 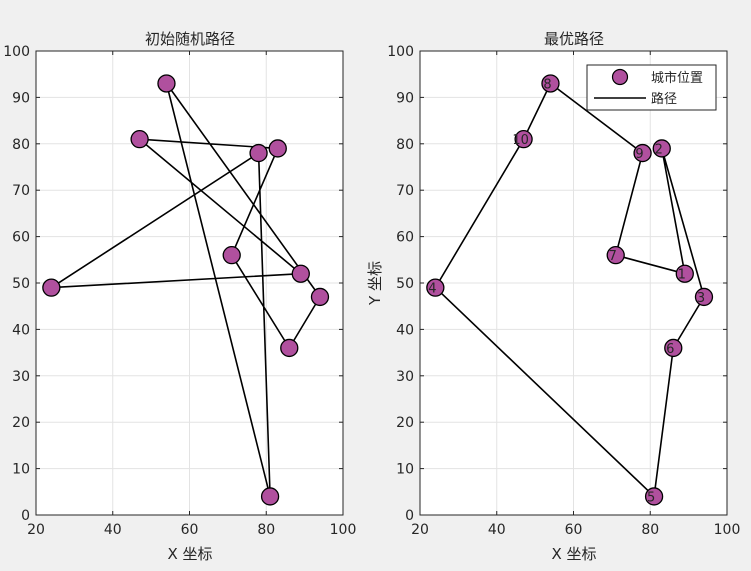 What do you see at coordinates (664, 99) in the screenshot?
I see `legend-label-path: 路径` at bounding box center [664, 99].